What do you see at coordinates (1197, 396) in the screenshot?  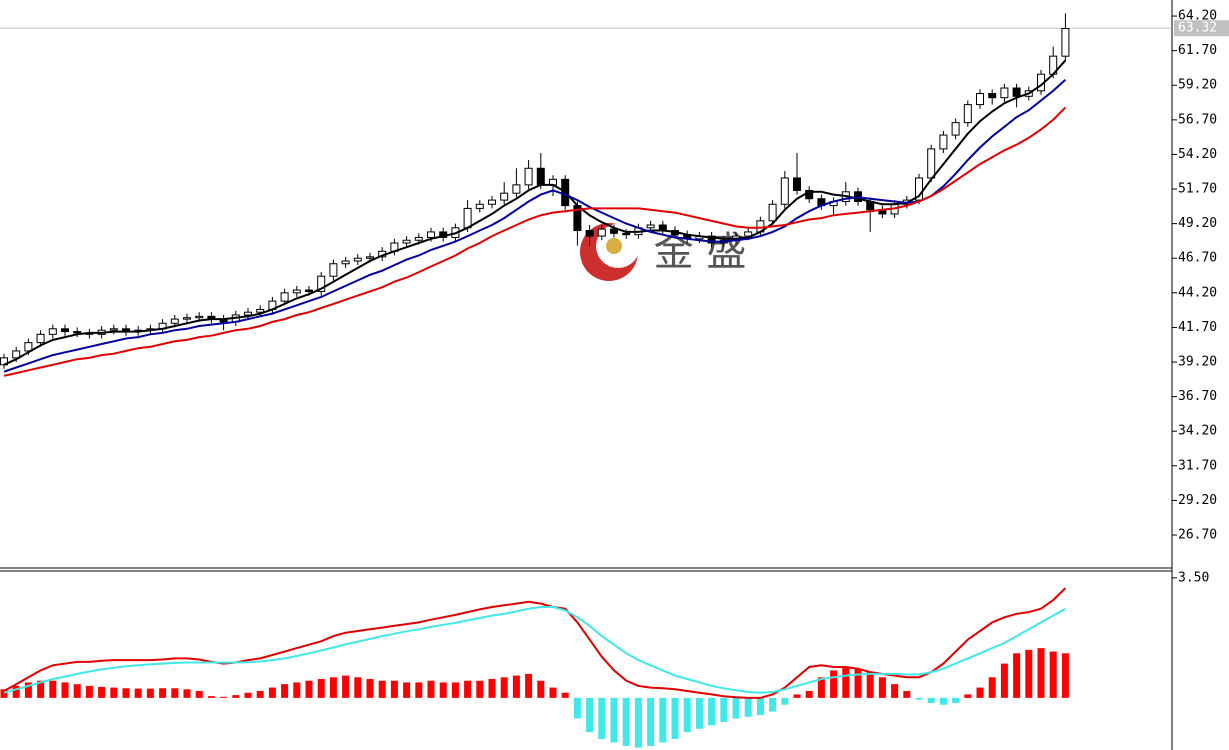 I see `y-tick-label: 36.70` at bounding box center [1197, 396].